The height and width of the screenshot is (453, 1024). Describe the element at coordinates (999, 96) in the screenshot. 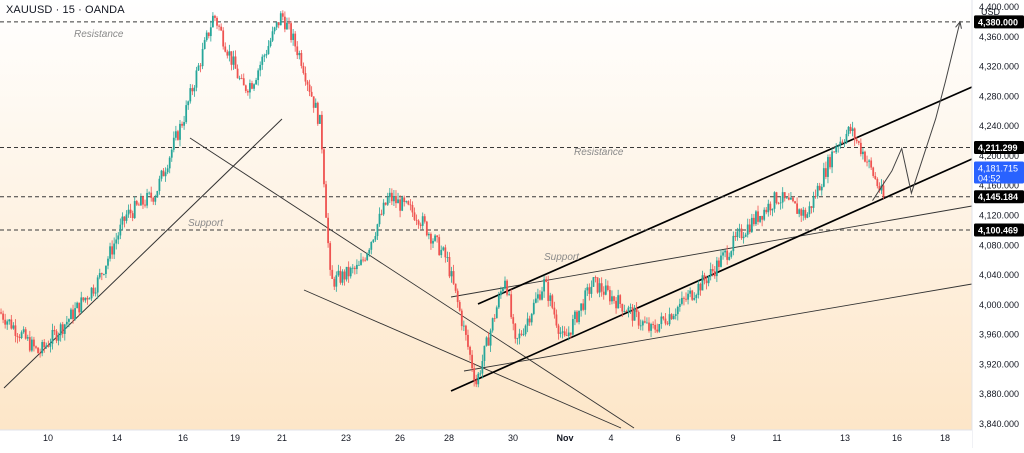

I see `price-tick-label: 4,280.000` at that location.